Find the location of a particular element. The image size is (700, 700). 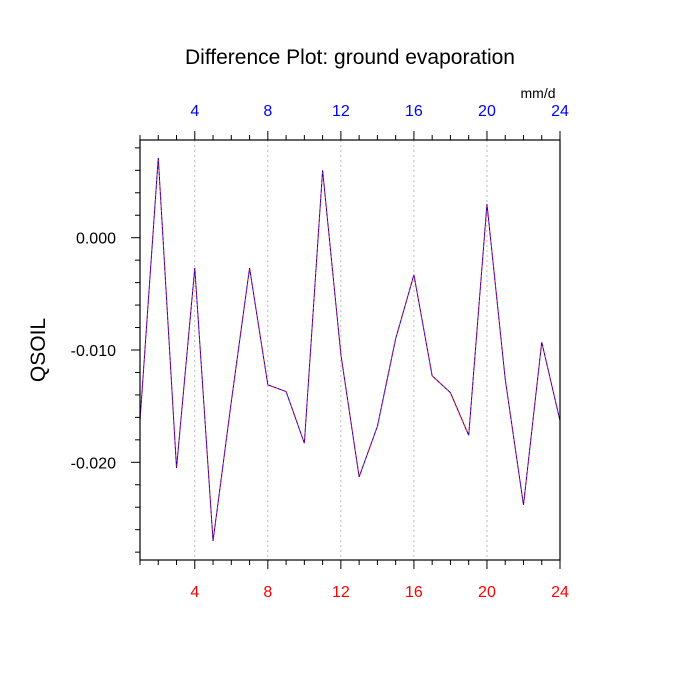

units-label: mm/d is located at coordinates (538, 93).